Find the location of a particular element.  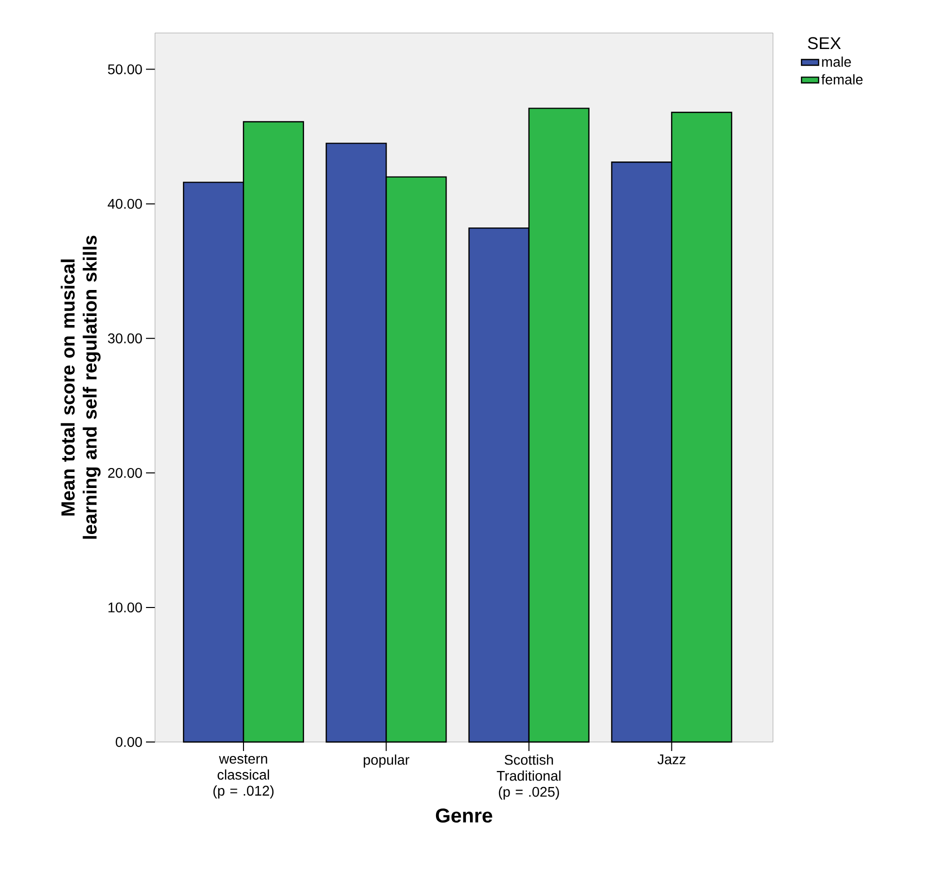

legend-label: male is located at coordinates (836, 61).